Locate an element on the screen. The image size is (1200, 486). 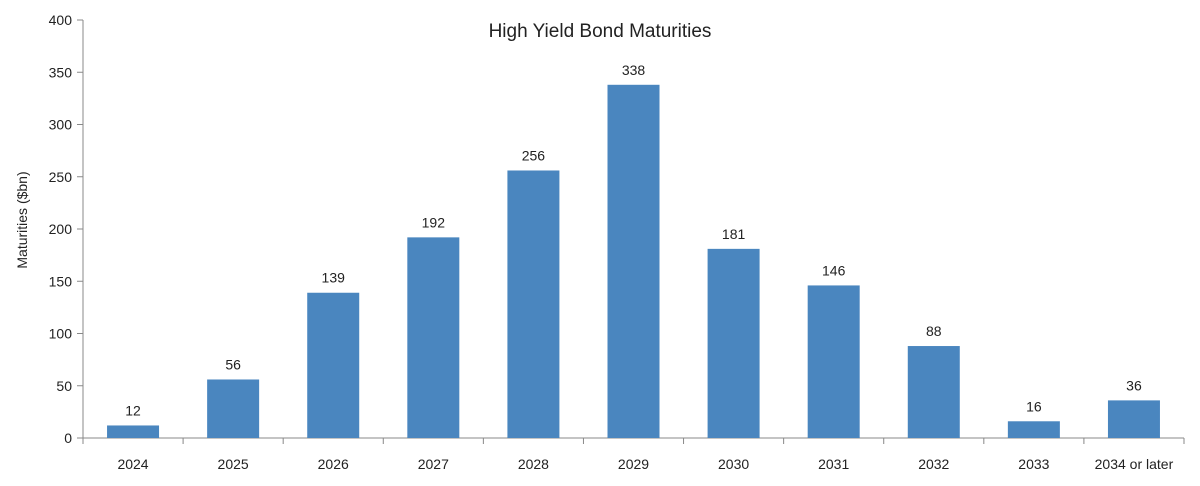
x-tick-label: 2025 is located at coordinates (233, 464).